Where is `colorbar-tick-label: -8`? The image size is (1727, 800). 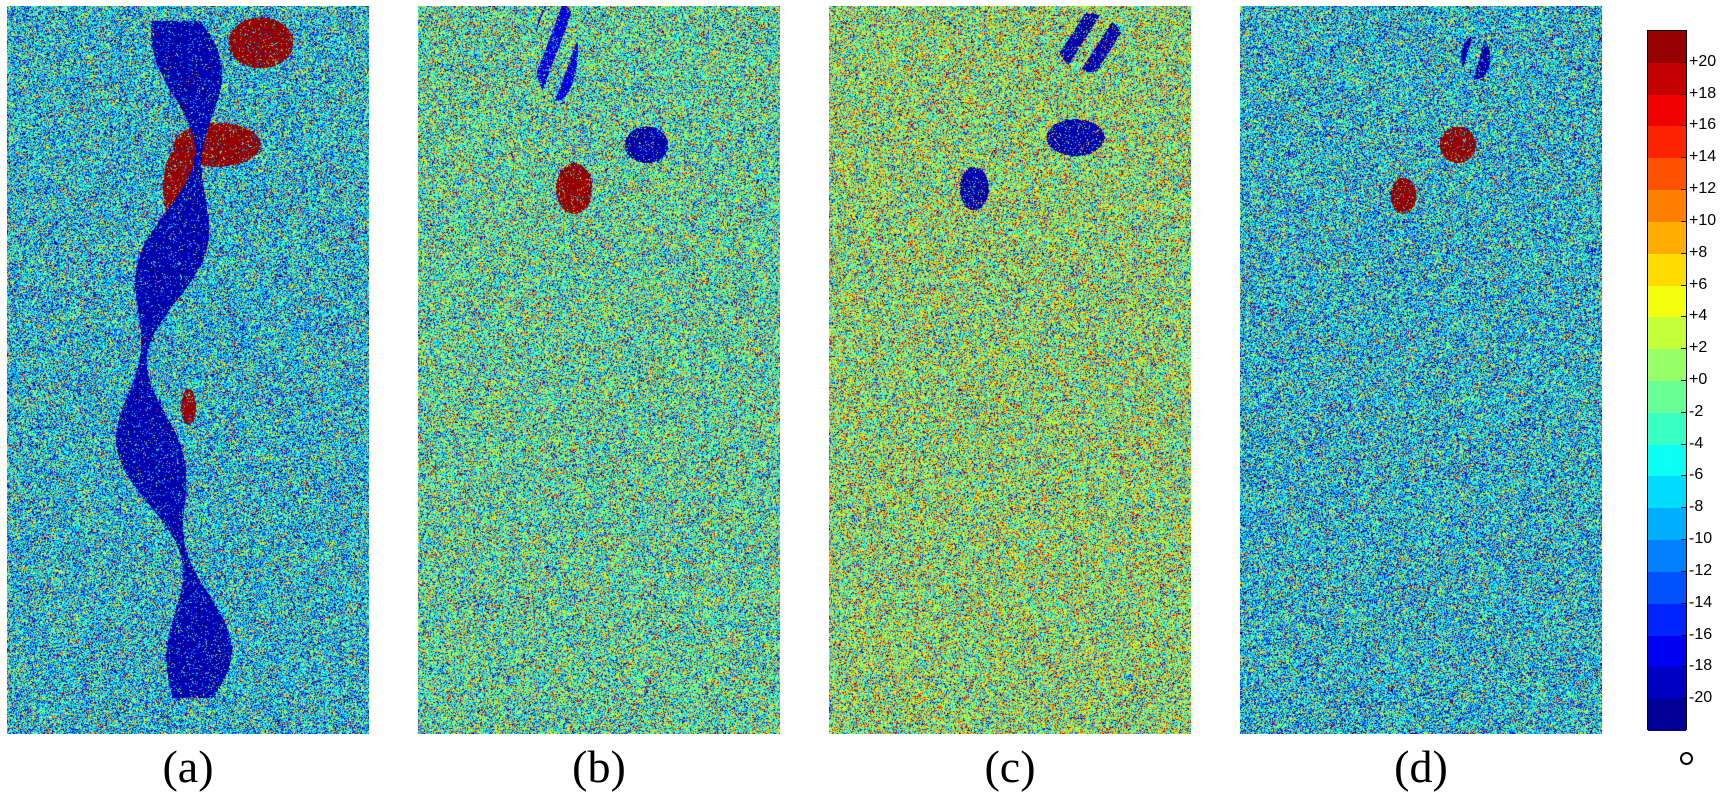
colorbar-tick-label: -8 is located at coordinates (1696, 507).